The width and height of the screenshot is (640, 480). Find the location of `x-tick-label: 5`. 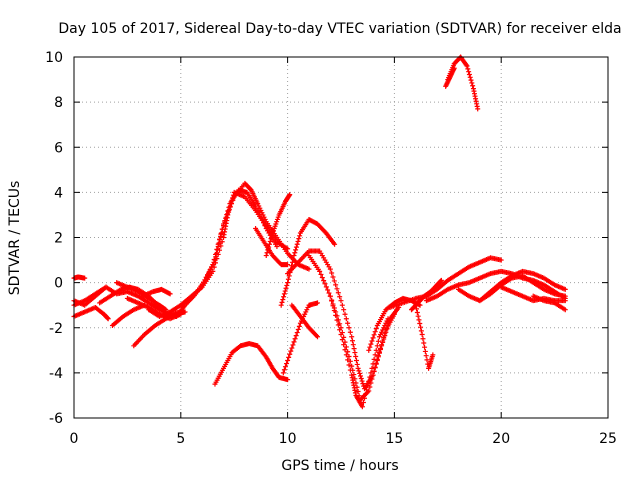

x-tick-label: 5 is located at coordinates (180, 439).